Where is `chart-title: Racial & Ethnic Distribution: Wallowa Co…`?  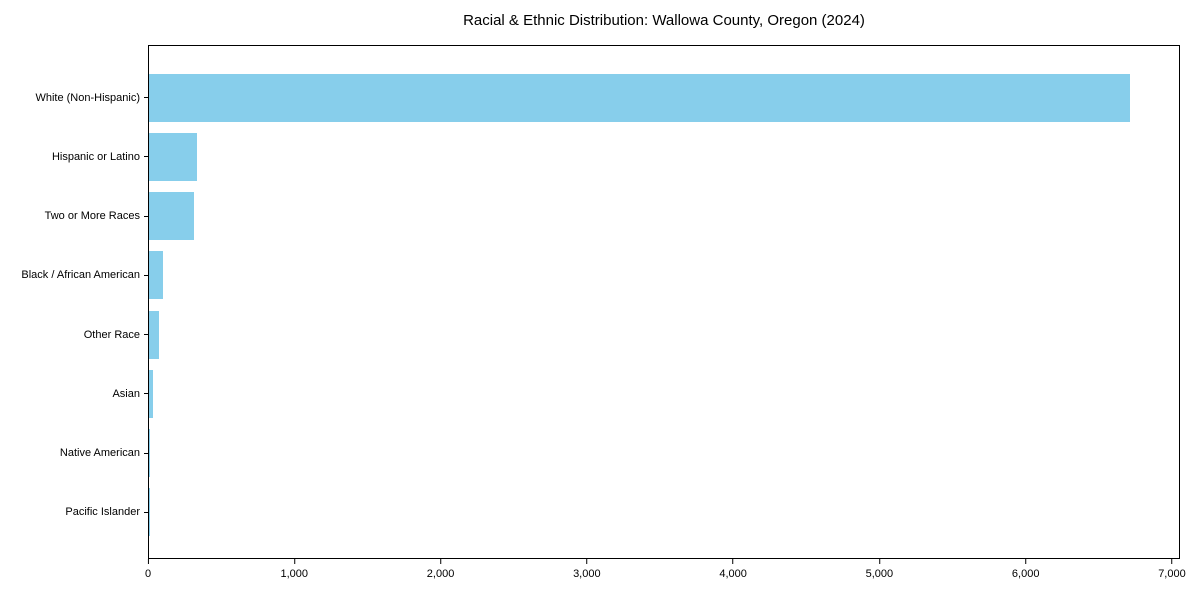
chart-title: Racial & Ethnic Distribution: Wallowa Co… is located at coordinates (664, 20).